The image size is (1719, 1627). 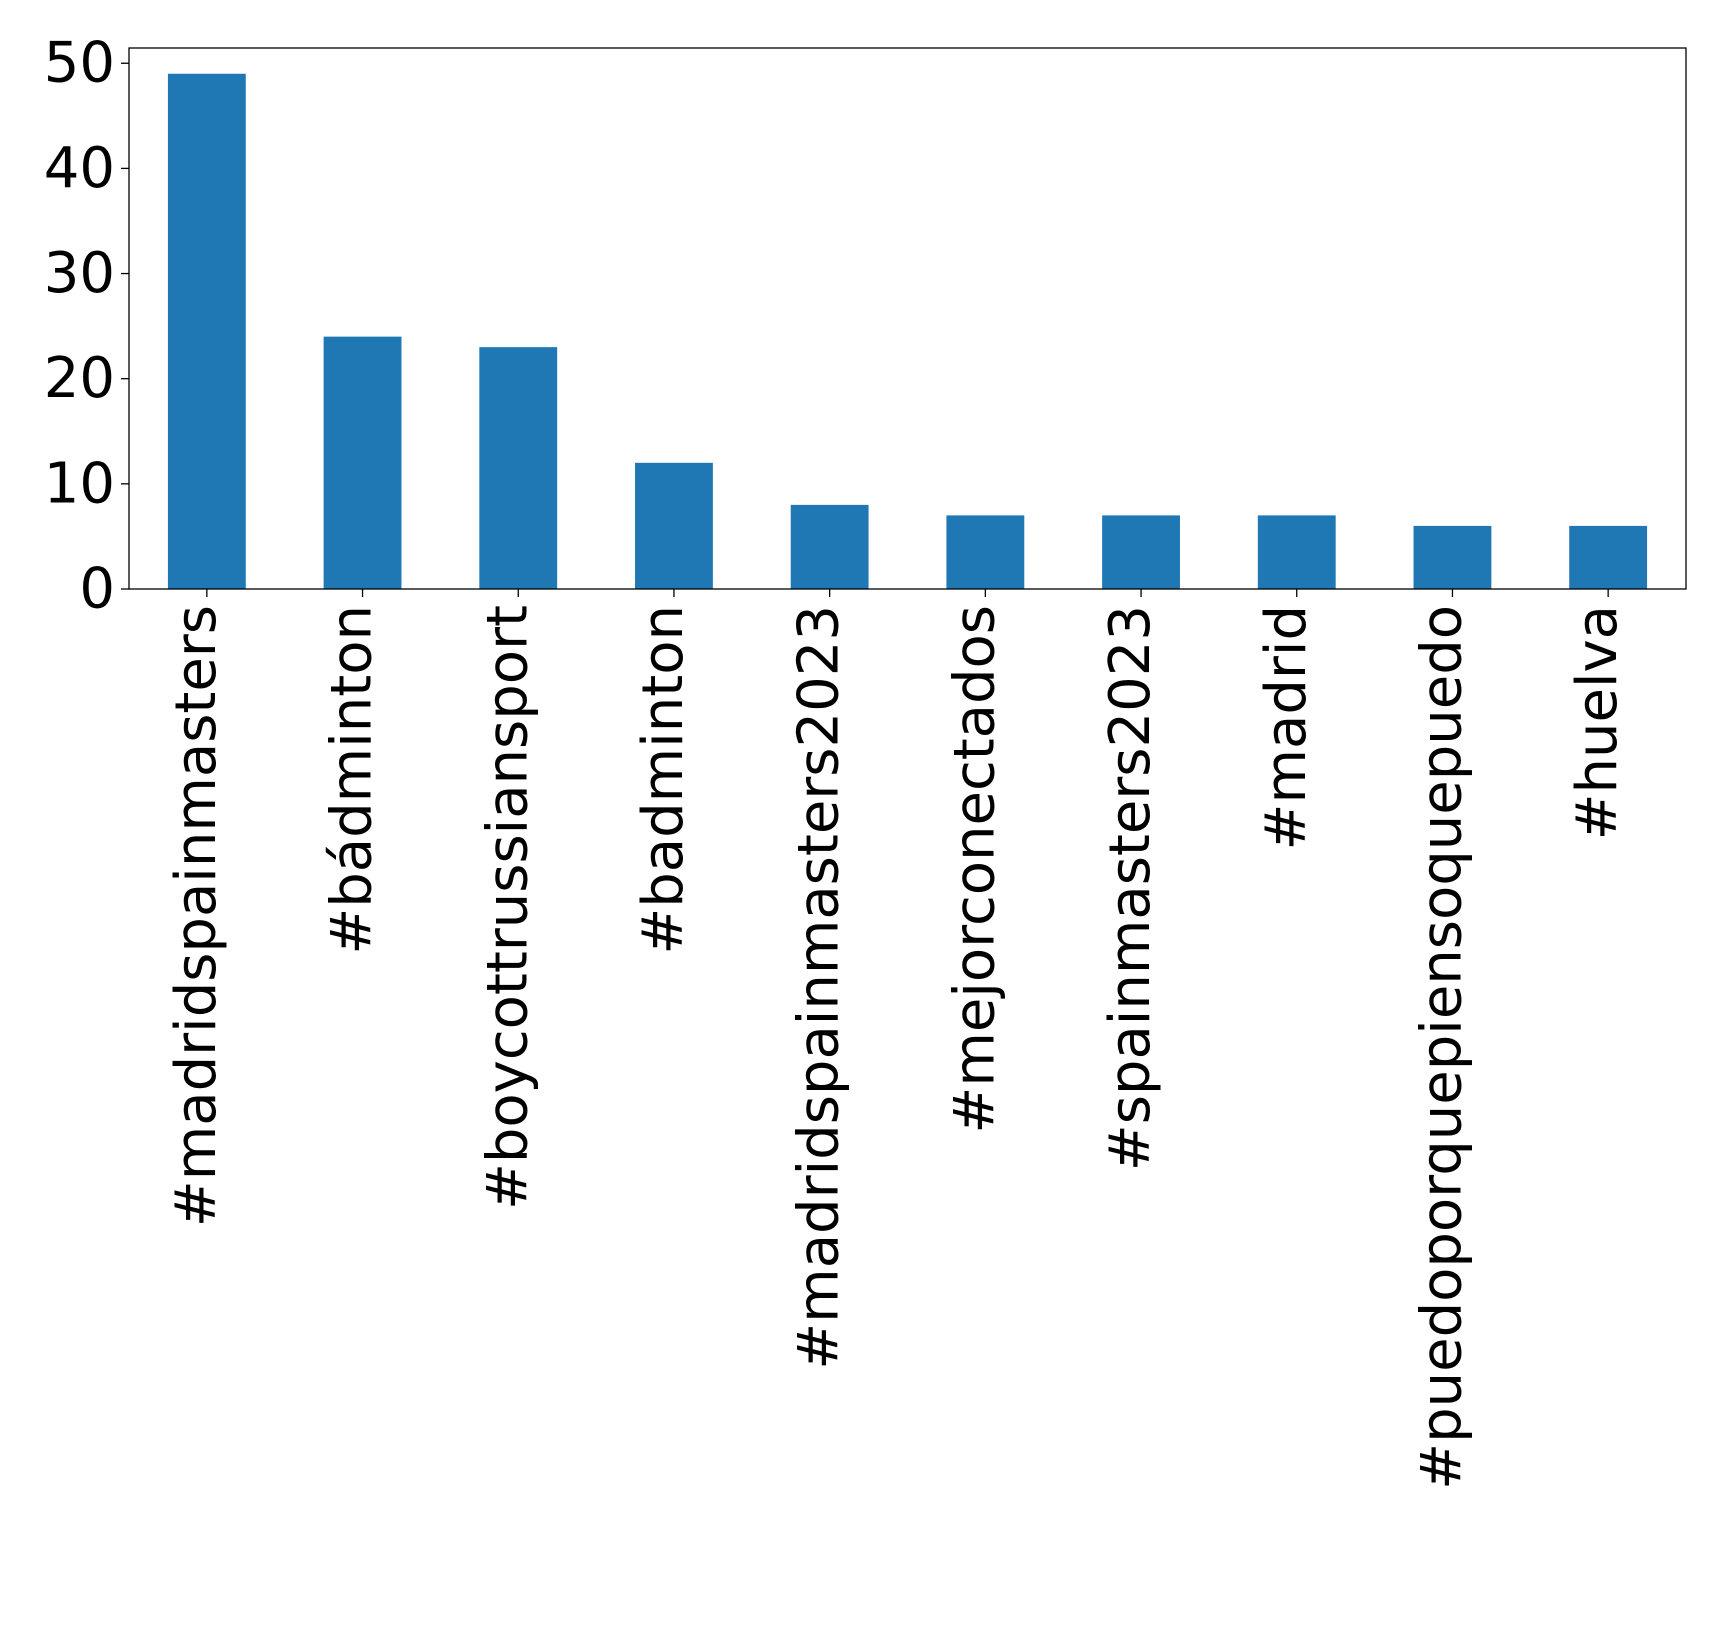 What do you see at coordinates (1441, 1047) in the screenshot?
I see `x-tick-label: #puedoporquepiensoquepuedo` at bounding box center [1441, 1047].